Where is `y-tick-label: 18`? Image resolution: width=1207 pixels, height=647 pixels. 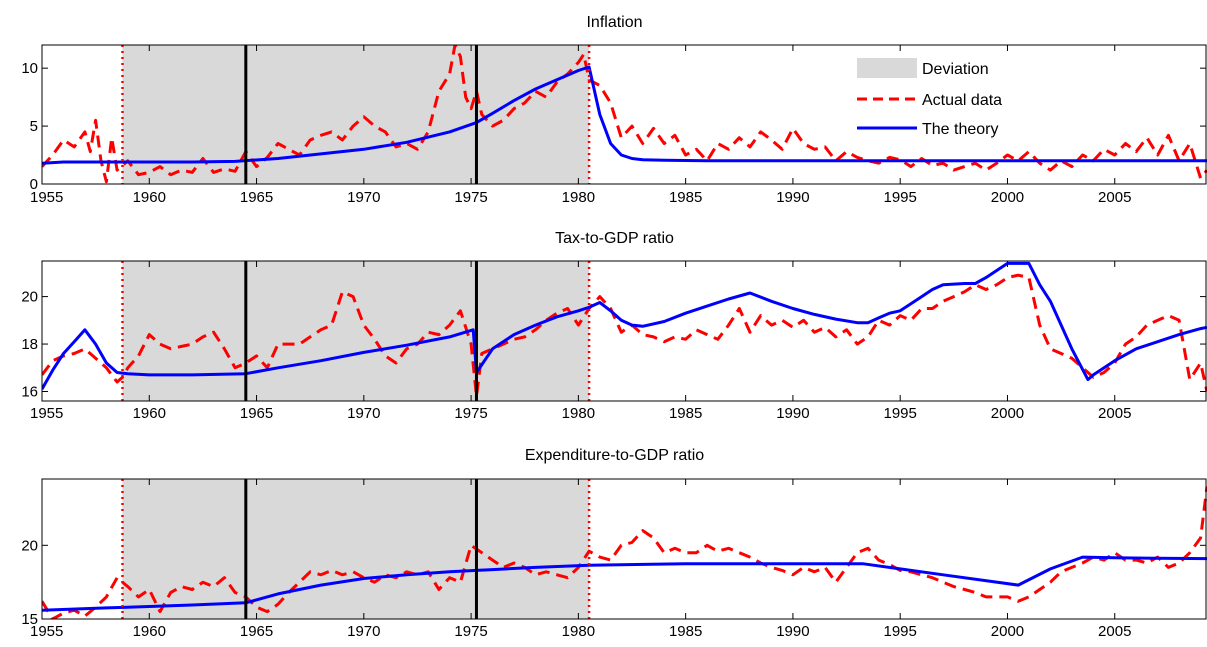
y-tick-label: 18 is located at coordinates (29, 344).